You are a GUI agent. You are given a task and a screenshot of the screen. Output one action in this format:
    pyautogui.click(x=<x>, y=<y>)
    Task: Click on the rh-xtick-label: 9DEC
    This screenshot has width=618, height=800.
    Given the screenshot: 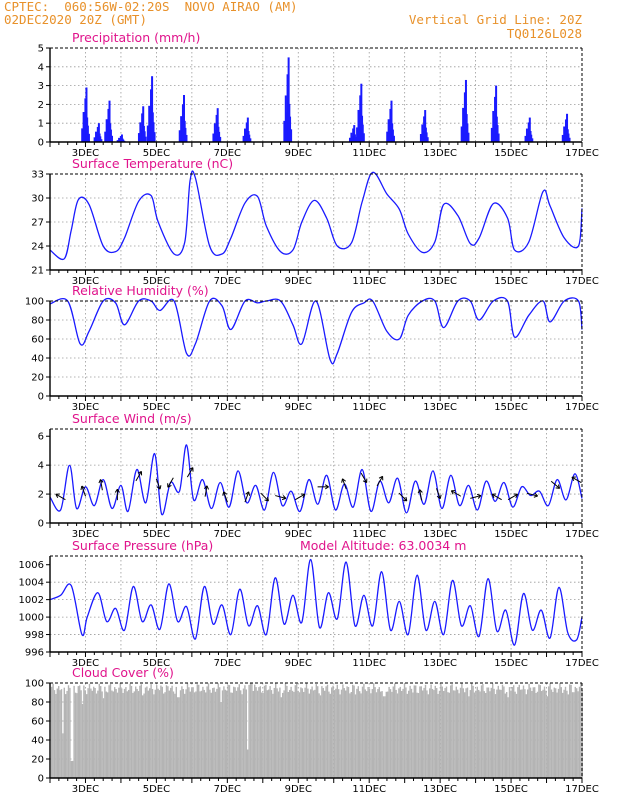 What is the action you would take?
    pyautogui.click(x=298, y=407)
    